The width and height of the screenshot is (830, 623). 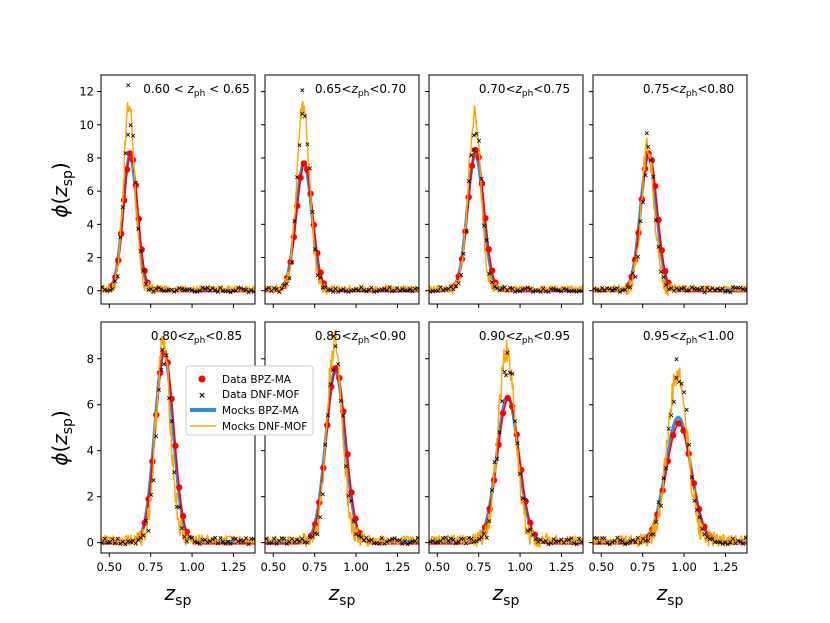 I want to click on x-tick-label: 0.75, so click(x=479, y=567).